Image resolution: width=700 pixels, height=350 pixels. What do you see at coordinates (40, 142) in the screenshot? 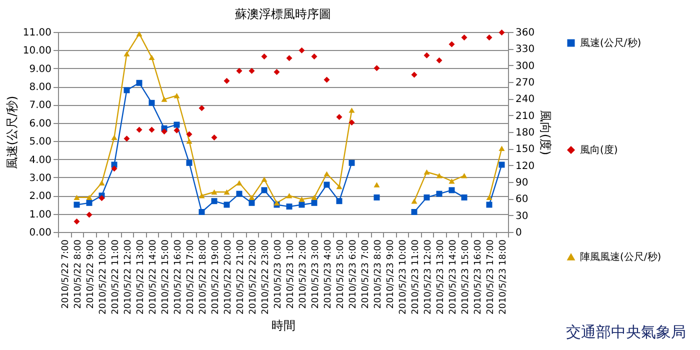
I see `y-tick-label: 5.00` at bounding box center [40, 142].